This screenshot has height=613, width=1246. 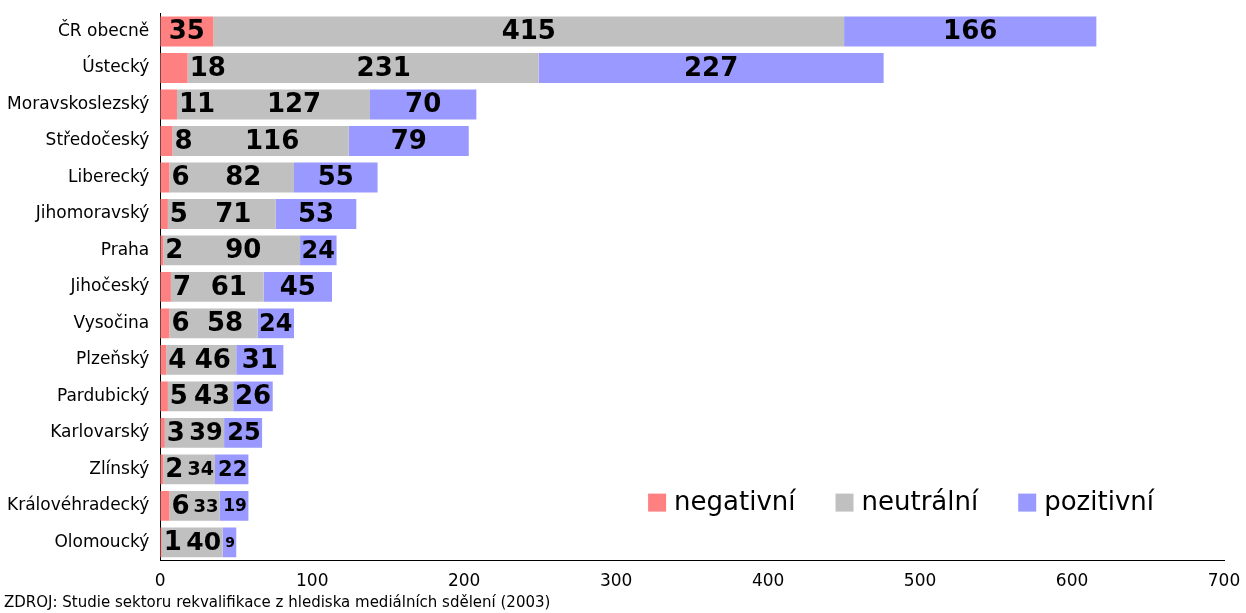 What do you see at coordinates (277, 602) in the screenshot?
I see `text: ZDROJ: Studie sektoru rekvalifikace z hlediska mediálních sdělení (2003)` at bounding box center [277, 602].